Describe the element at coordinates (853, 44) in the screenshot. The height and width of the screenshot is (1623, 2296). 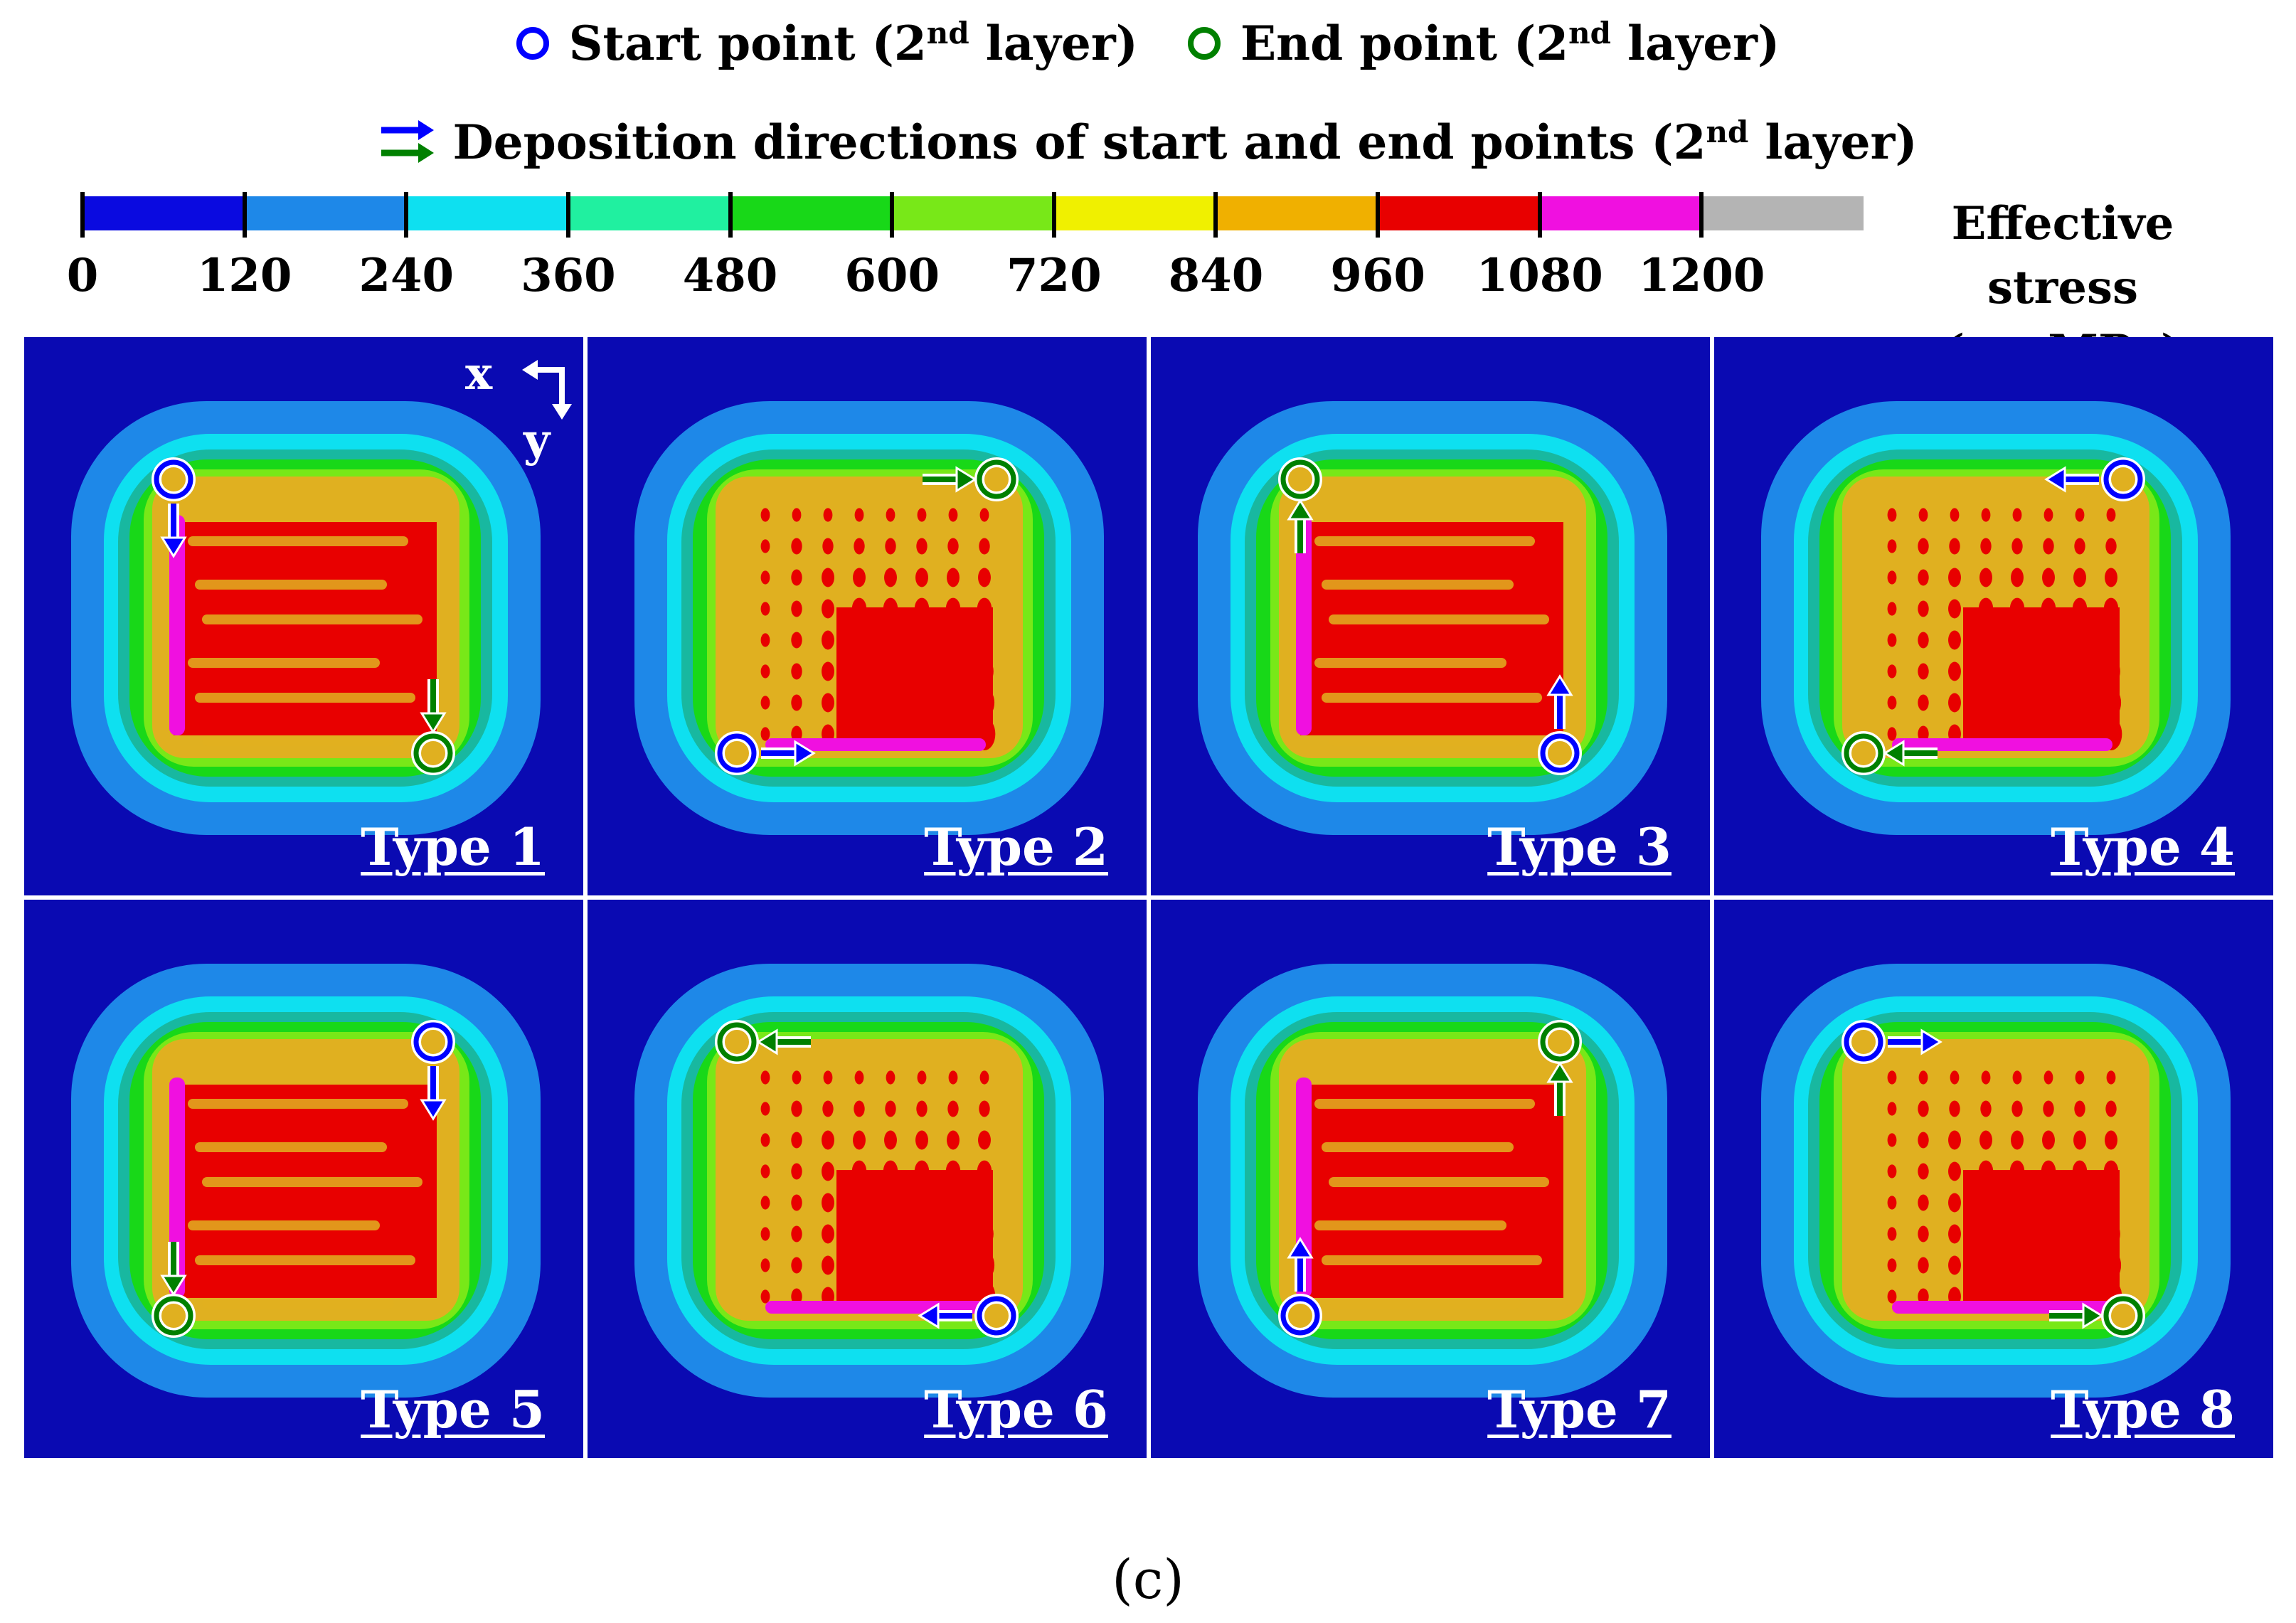
I see `start-point-label: Start point (2nd layer)` at that location.